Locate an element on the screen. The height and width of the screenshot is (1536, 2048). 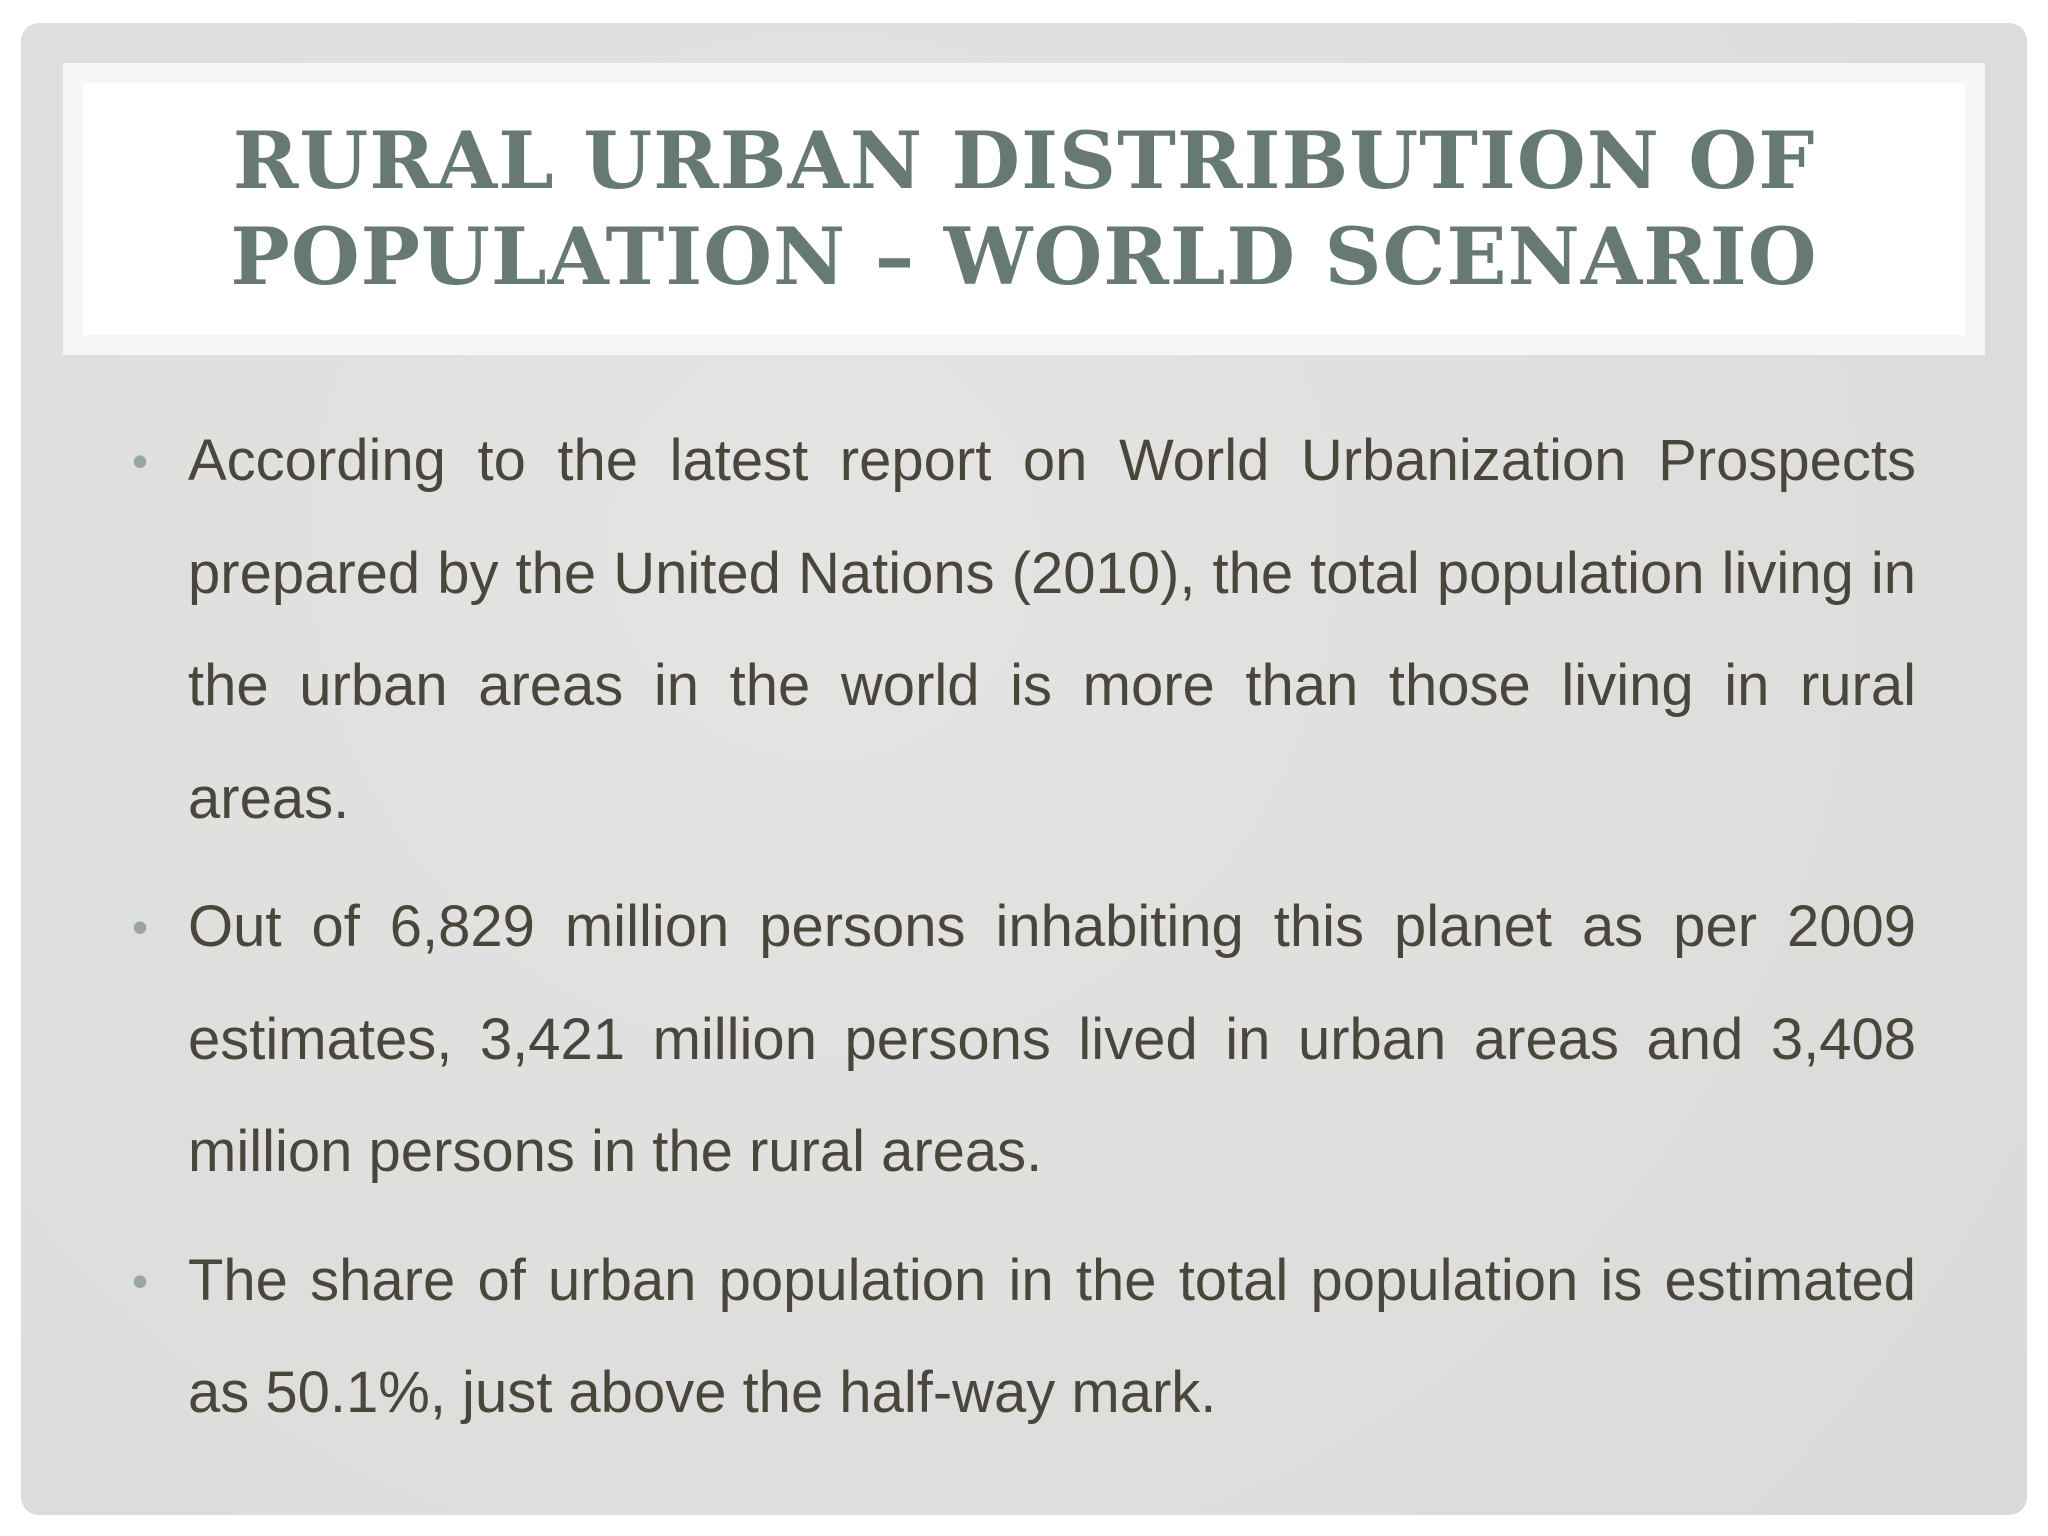
slide-title-line-1: RURAL URBAN DISTRIBUTION OF is located at coordinates (1024, 160).